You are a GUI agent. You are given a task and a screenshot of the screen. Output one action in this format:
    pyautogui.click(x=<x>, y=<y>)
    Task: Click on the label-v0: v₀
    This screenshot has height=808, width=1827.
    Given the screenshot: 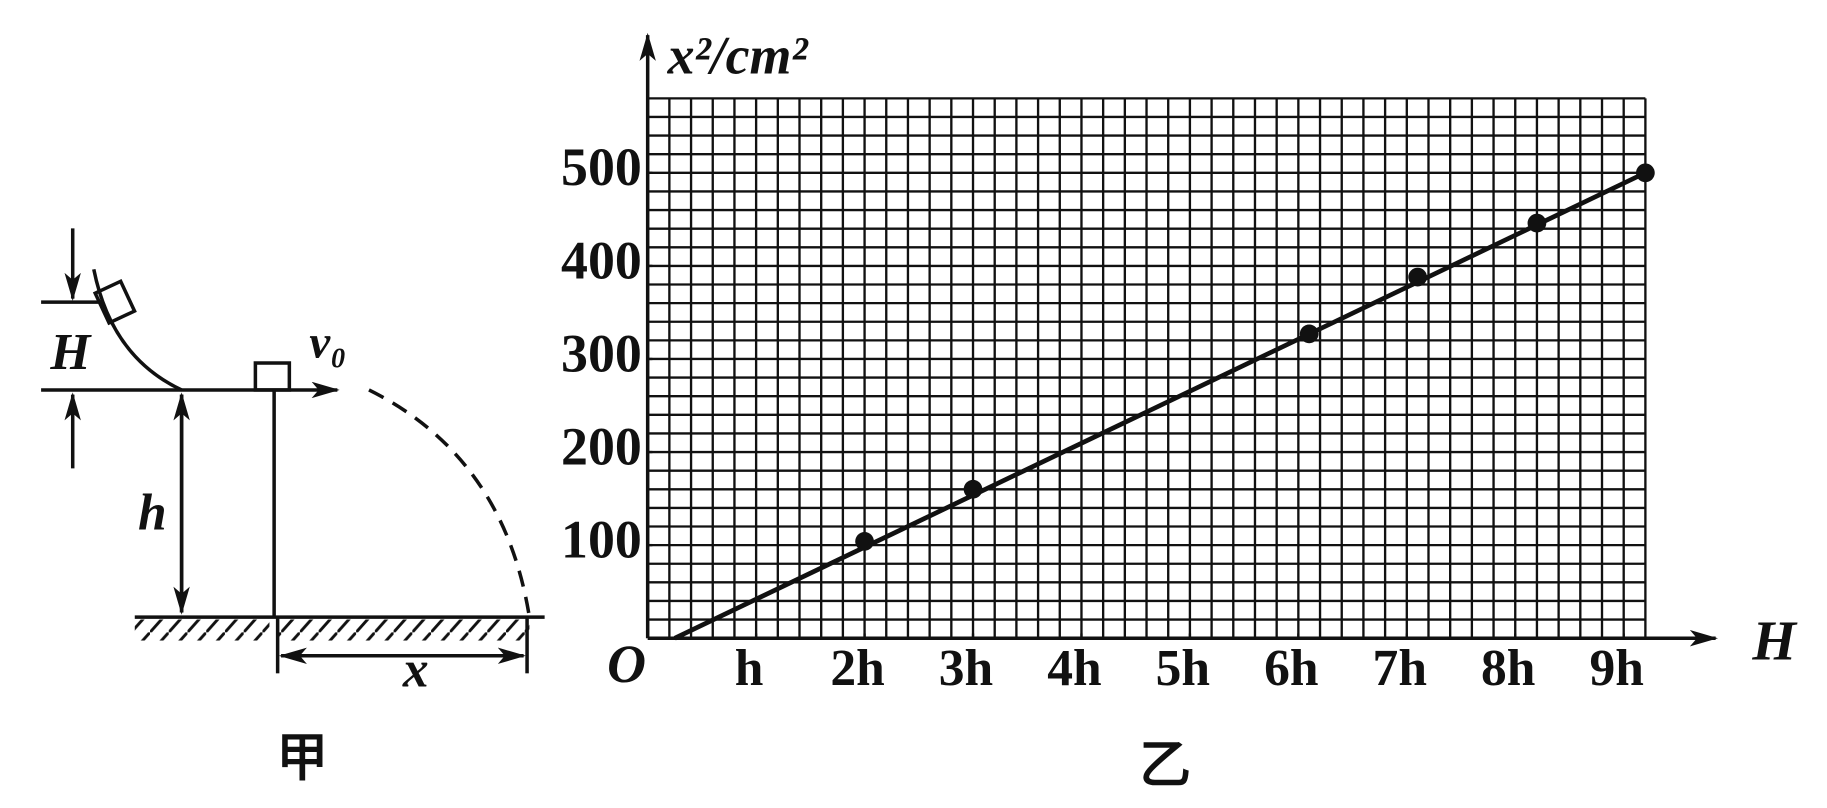 What is the action you would take?
    pyautogui.click(x=327, y=342)
    